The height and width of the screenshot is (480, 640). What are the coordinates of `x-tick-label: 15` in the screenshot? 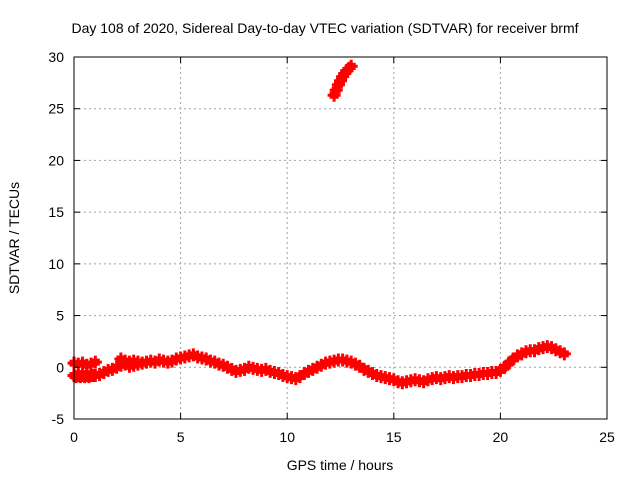 It's located at (394, 437).